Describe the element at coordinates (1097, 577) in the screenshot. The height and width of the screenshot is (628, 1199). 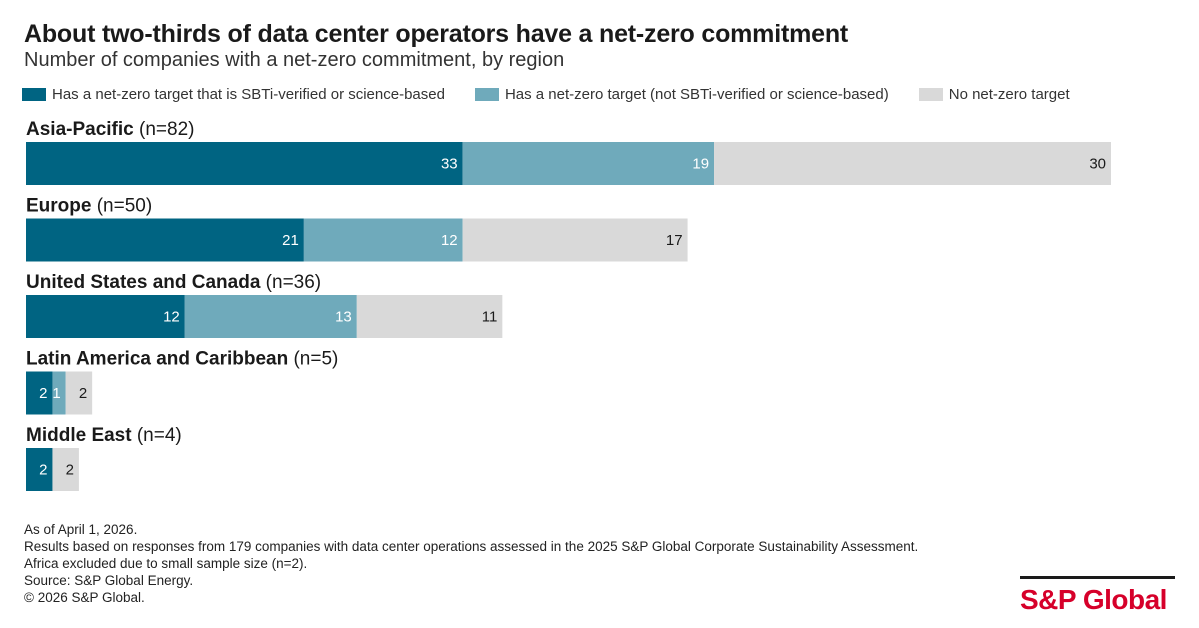
I see `logo-rule` at that location.